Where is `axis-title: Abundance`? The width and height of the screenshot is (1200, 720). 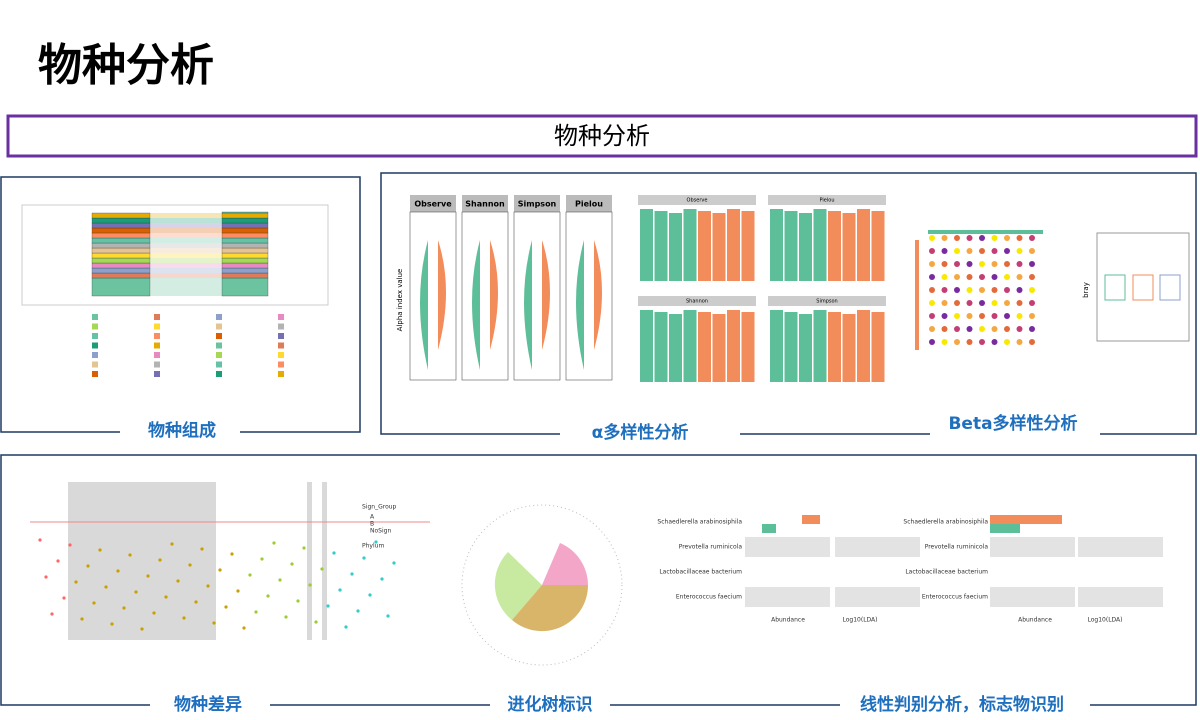
axis-title: Abundance is located at coordinates (1035, 620).